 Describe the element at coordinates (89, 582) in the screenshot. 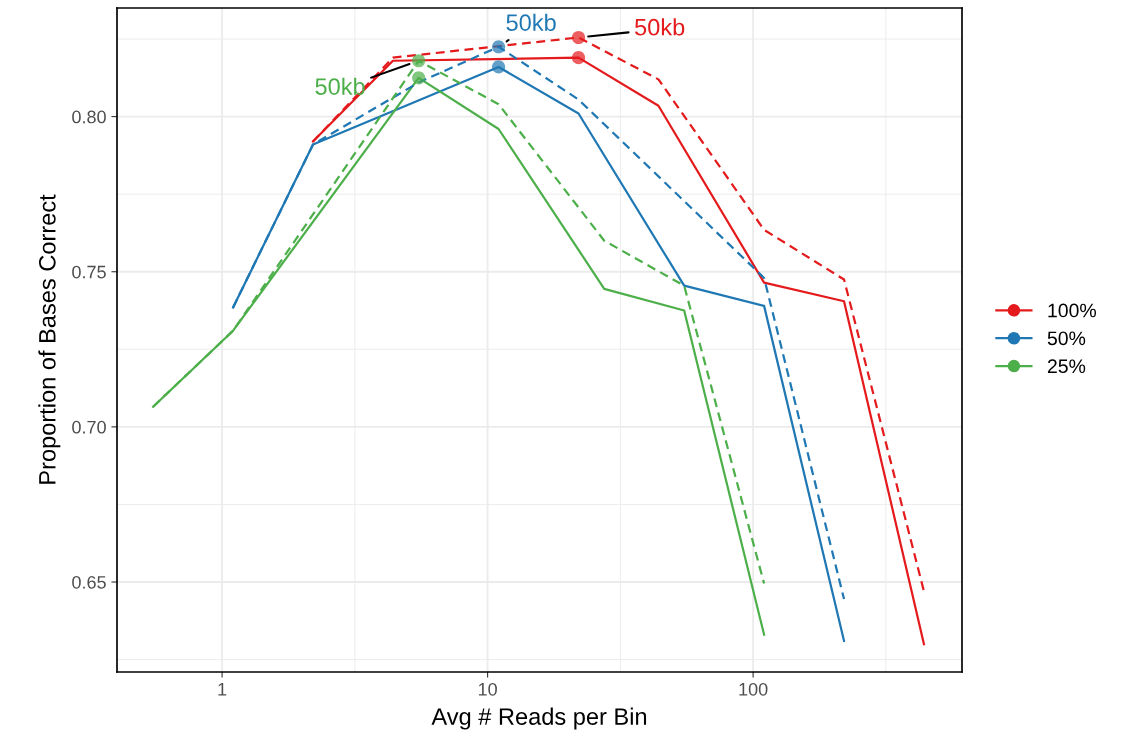

I see `y-tick-label: 0.65` at that location.